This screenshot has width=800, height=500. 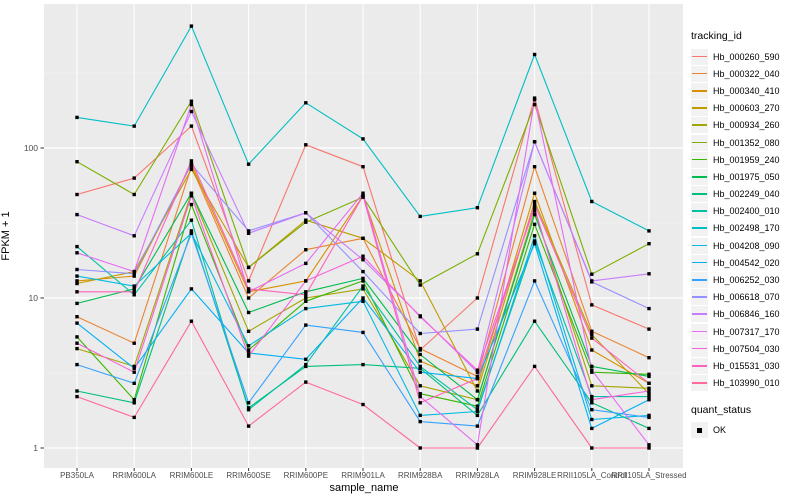 What do you see at coordinates (721, 409) in the screenshot?
I see `status-legend-title: quant_status` at bounding box center [721, 409].